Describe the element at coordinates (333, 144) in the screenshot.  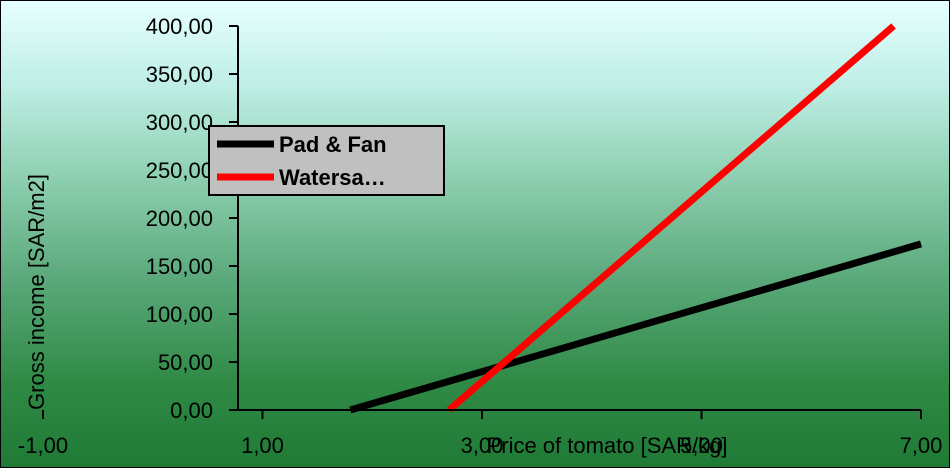
I see `legend-label: Pad & Fan` at that location.